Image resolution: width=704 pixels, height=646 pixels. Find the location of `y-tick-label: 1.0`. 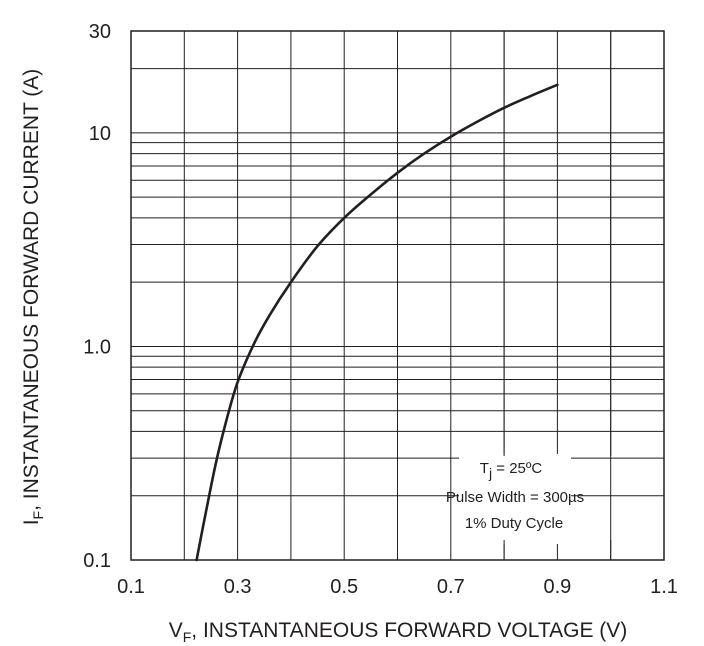

y-tick-label: 1.0 is located at coordinates (97, 347).